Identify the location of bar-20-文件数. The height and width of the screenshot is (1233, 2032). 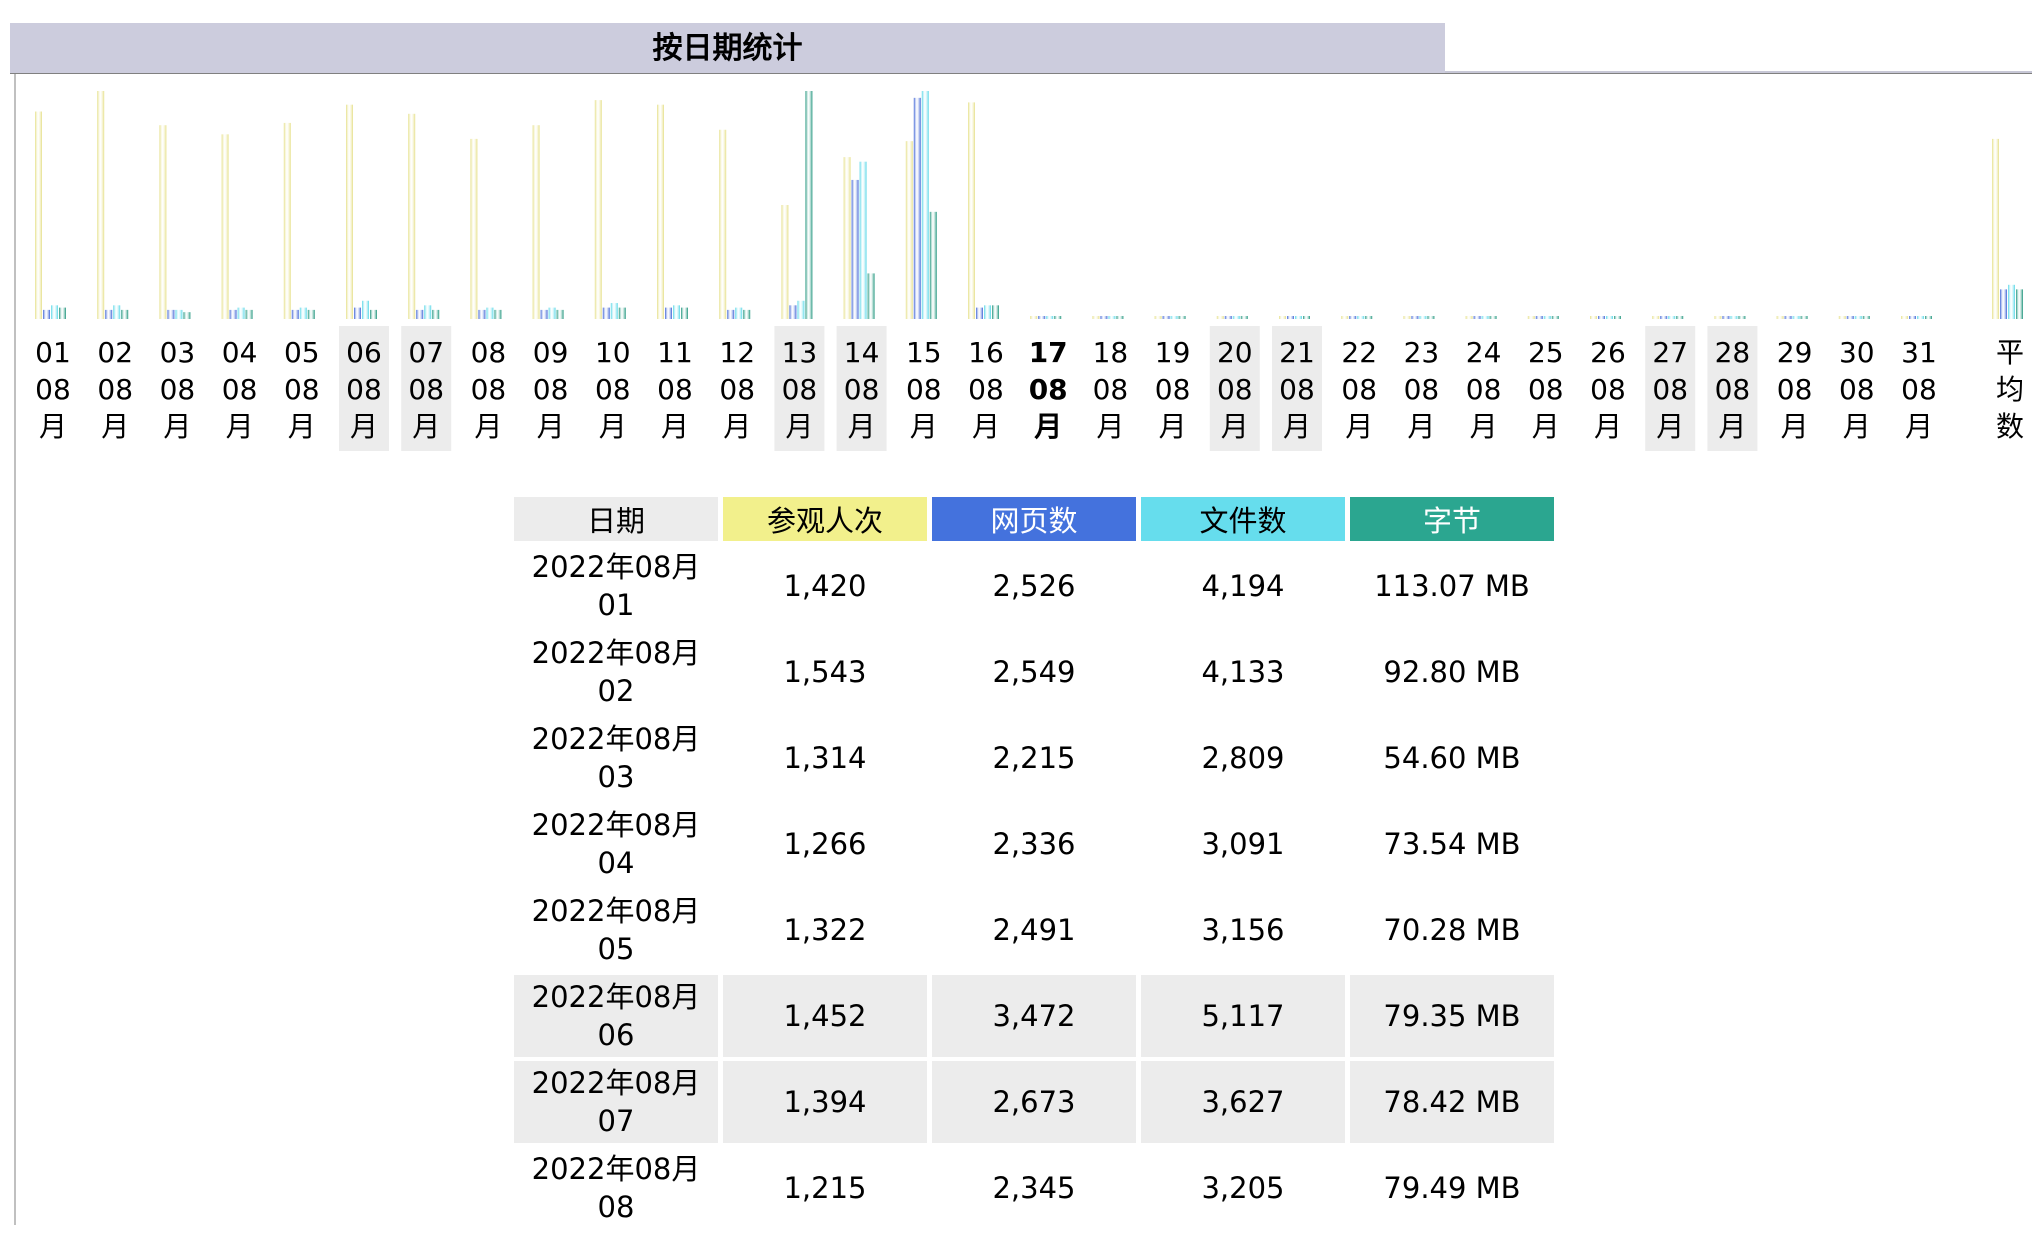
(1236, 317).